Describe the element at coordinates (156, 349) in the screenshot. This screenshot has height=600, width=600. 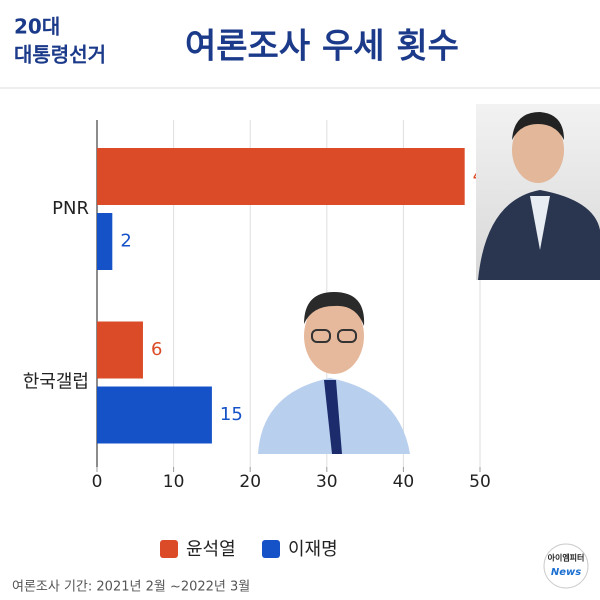
I see `value-label: 6` at that location.